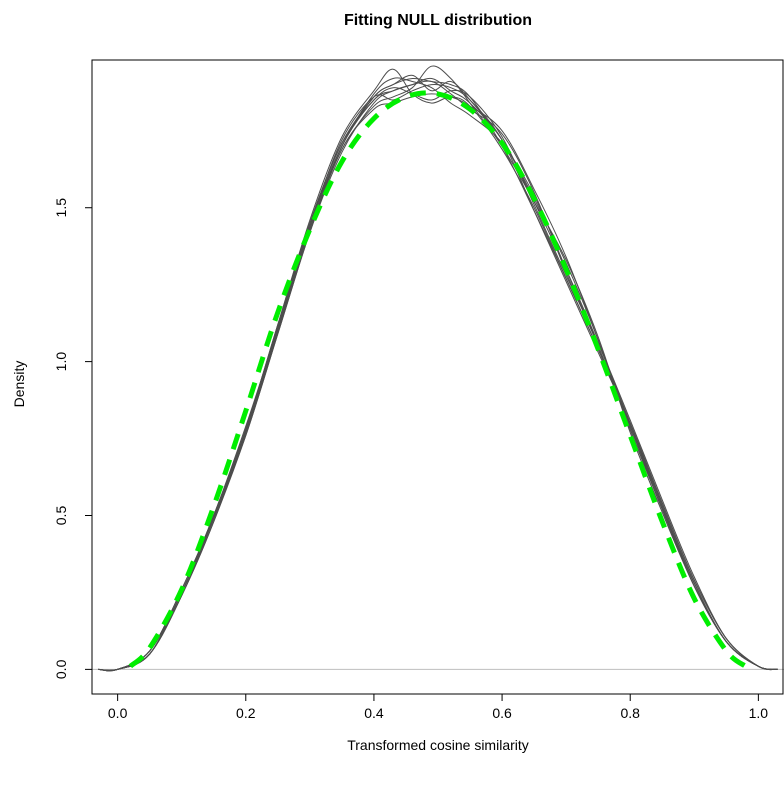  Describe the element at coordinates (61, 669) in the screenshot. I see `y-tick-label: 0.0` at that location.